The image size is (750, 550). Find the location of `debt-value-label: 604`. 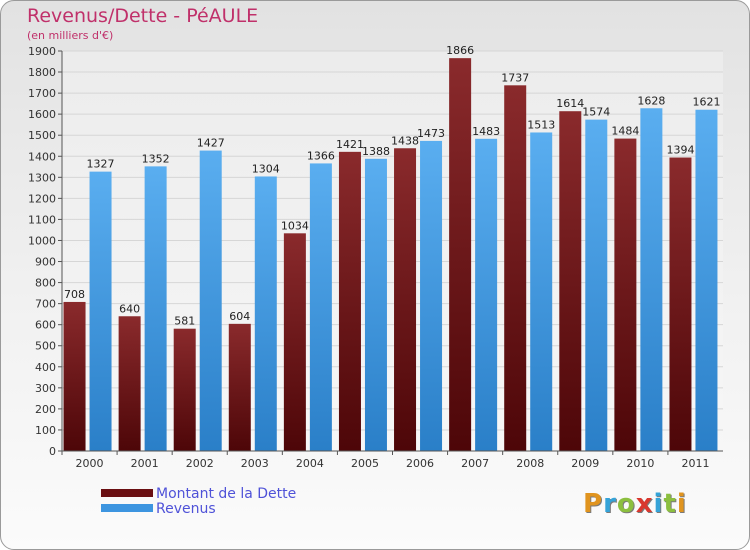

debt-value-label: 604 is located at coordinates (239, 316).